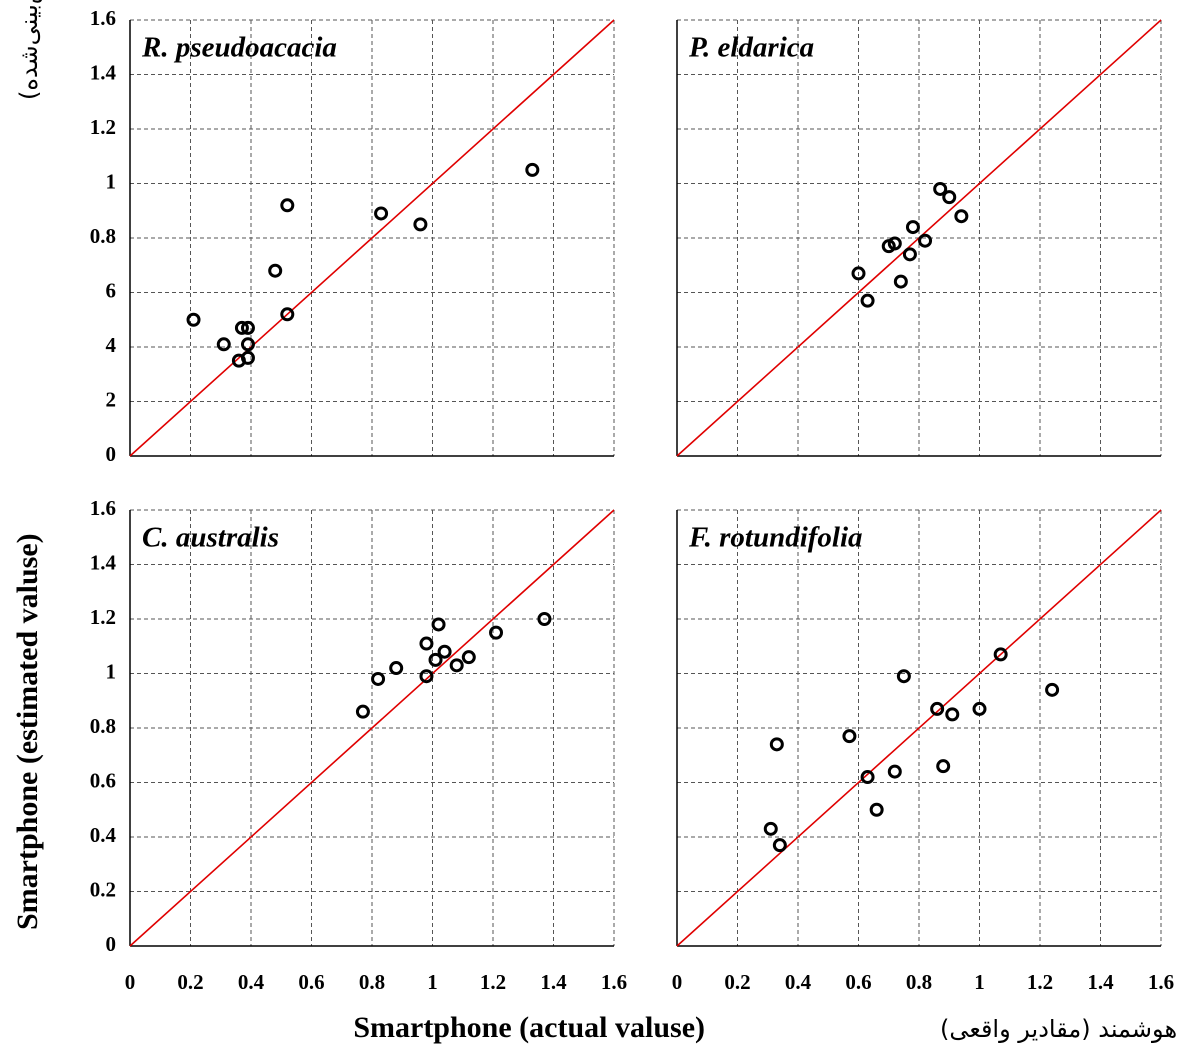 The width and height of the screenshot is (1185, 1055). I want to click on y-tick-label: 2, so click(111, 399).